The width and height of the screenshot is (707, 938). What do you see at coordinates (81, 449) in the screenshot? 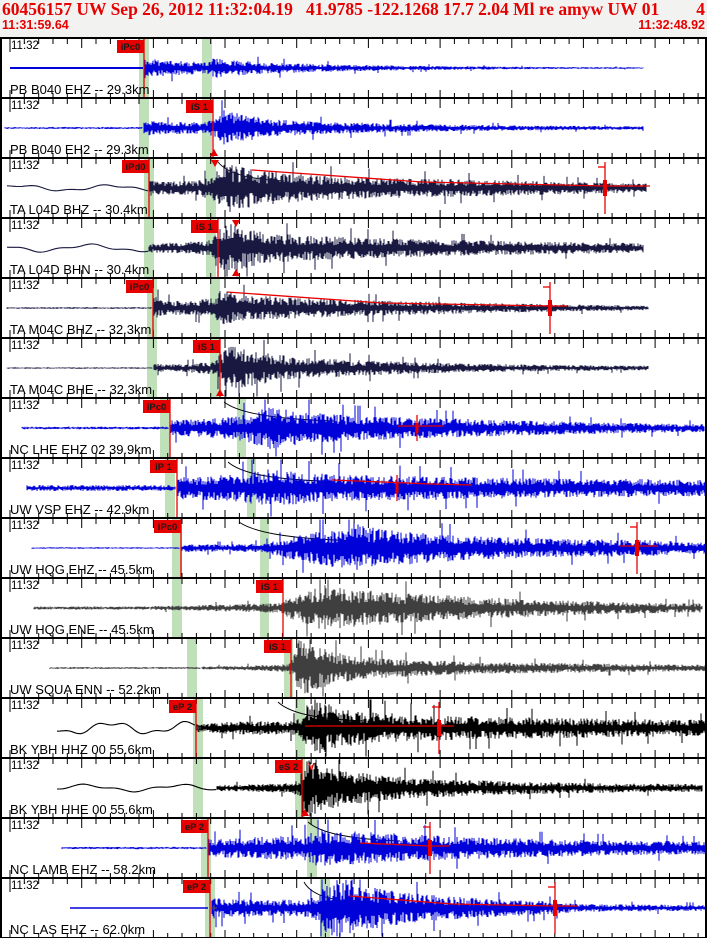
I see `station-channel-distance-label: NC LHE EHZ 02 39.9km` at bounding box center [81, 449].